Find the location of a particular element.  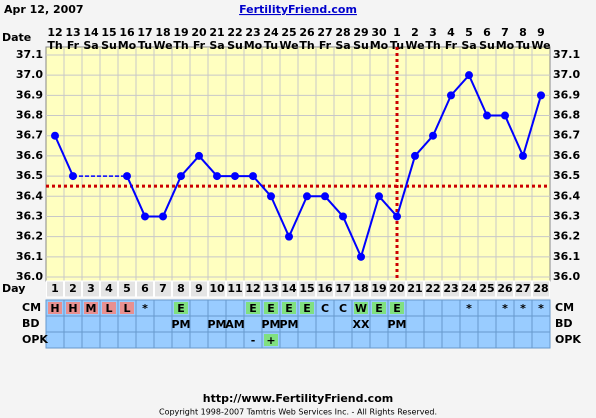

date: 4 is located at coordinates (451, 32).